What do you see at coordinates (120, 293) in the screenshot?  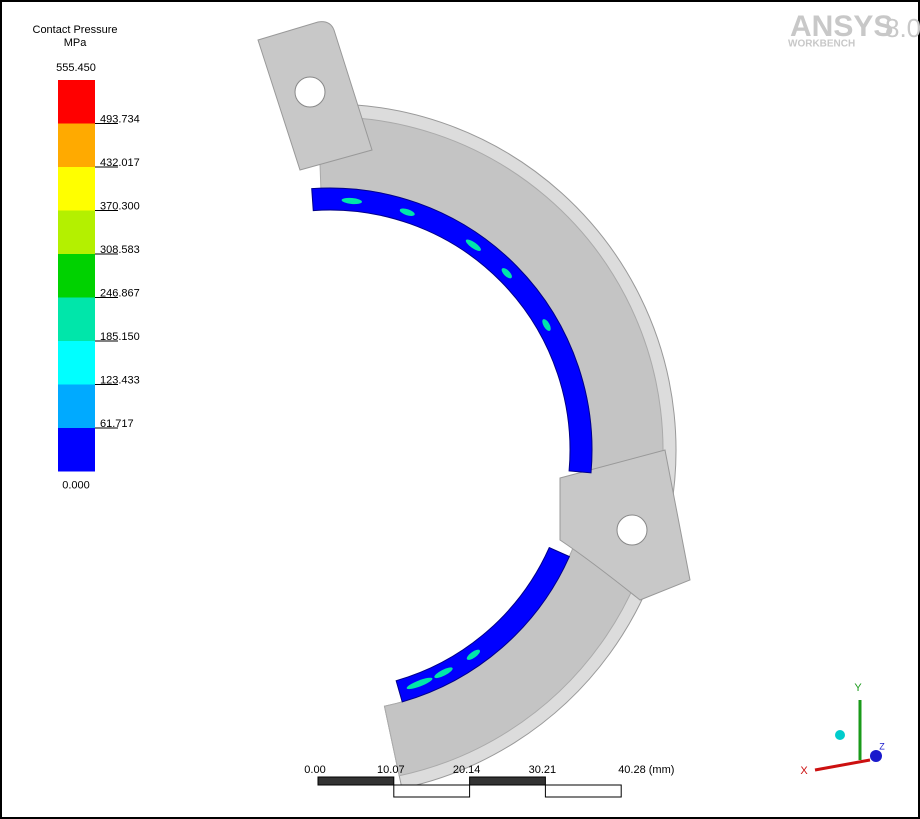 I see `legend-label: 246.867` at bounding box center [120, 293].